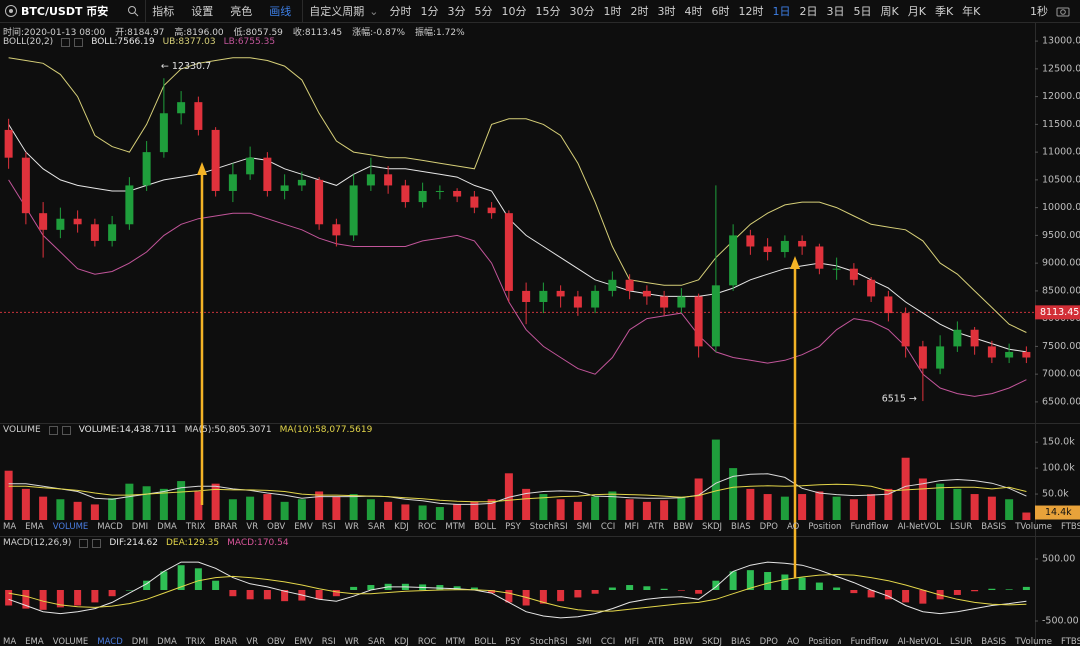  What do you see at coordinates (167, 641) in the screenshot?
I see `indicator-tab: DMA` at bounding box center [167, 641].